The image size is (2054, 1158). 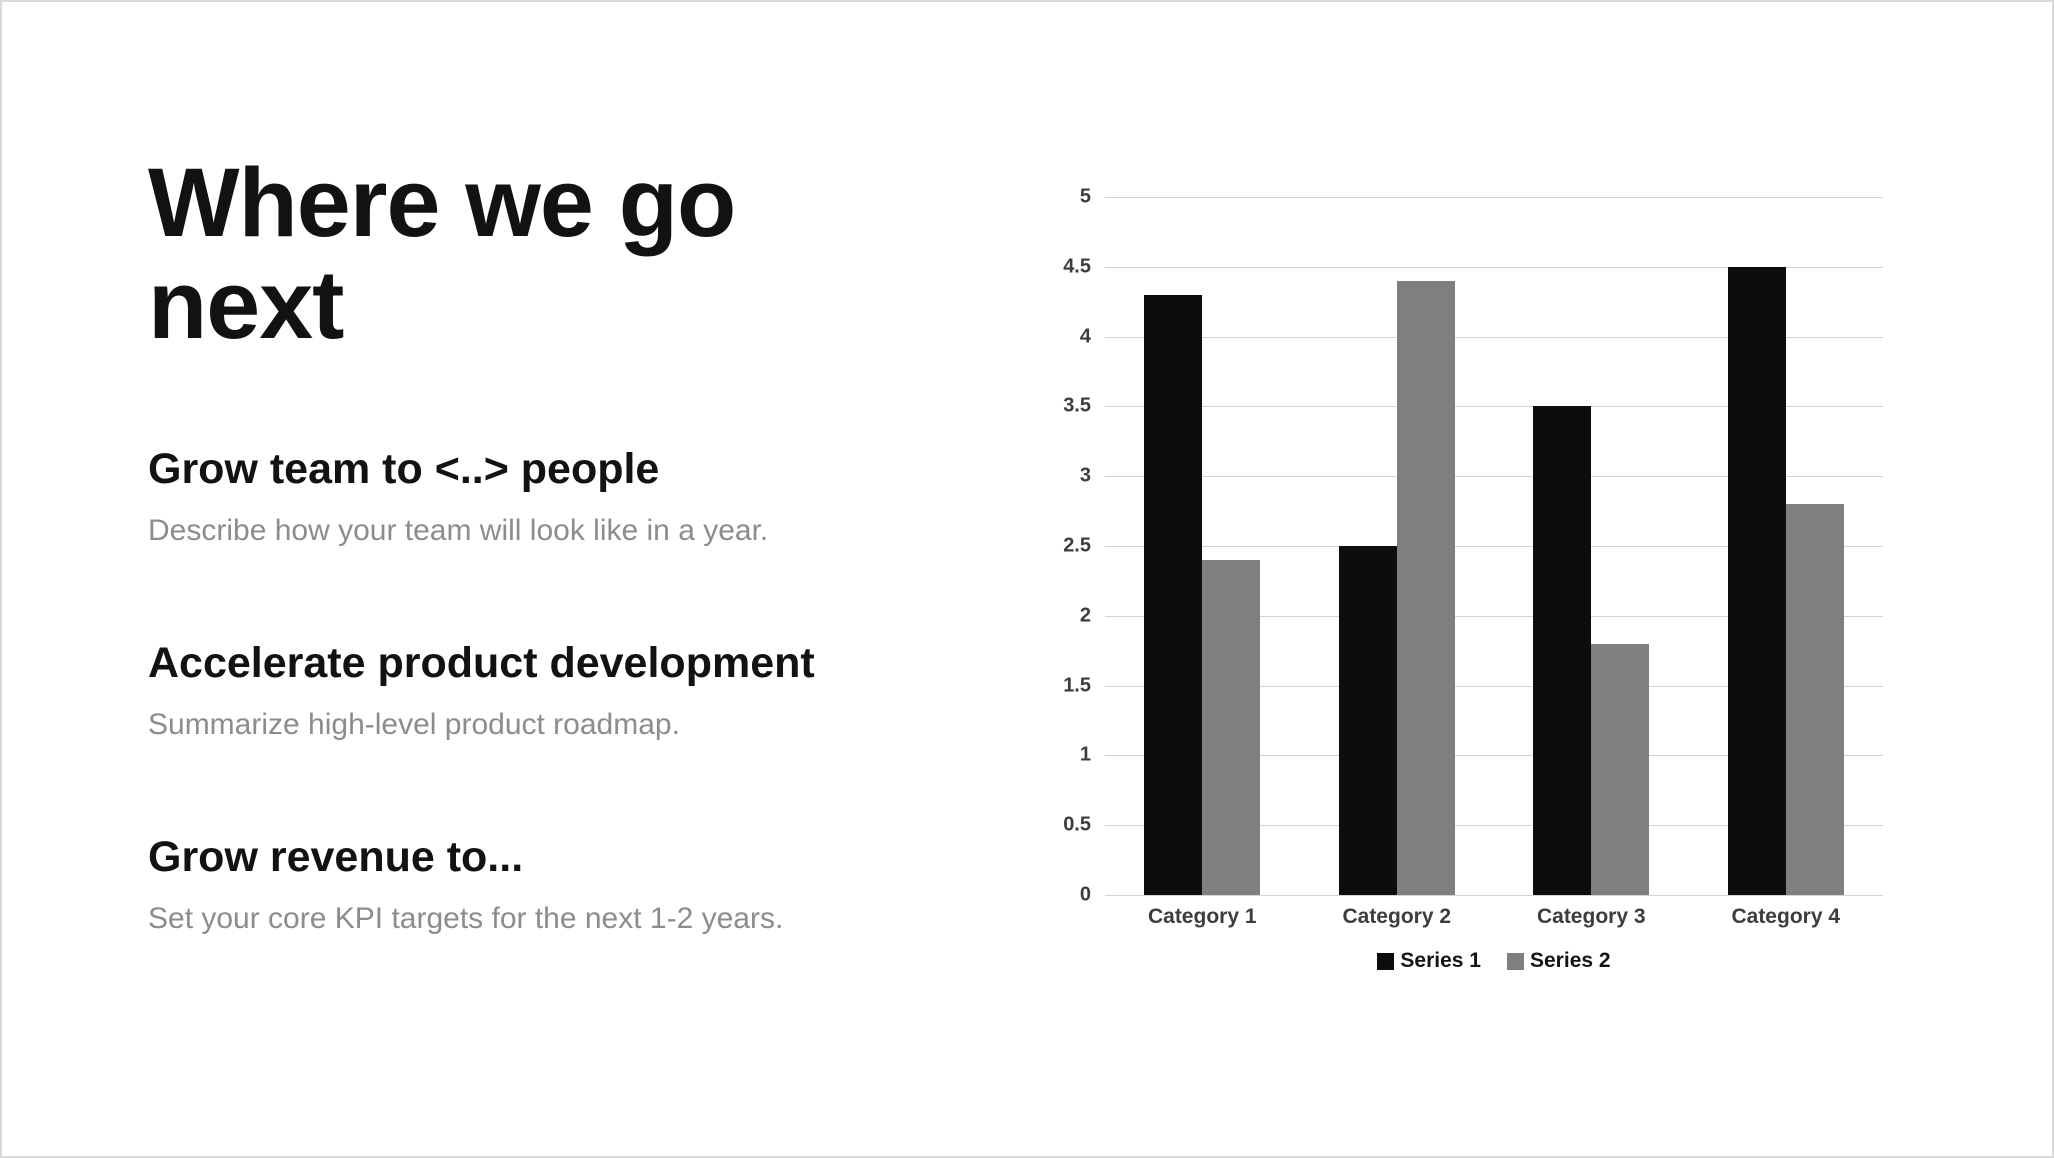 What do you see at coordinates (1494, 961) in the screenshot?
I see `chart-legend: Series 1 Series 2` at bounding box center [1494, 961].